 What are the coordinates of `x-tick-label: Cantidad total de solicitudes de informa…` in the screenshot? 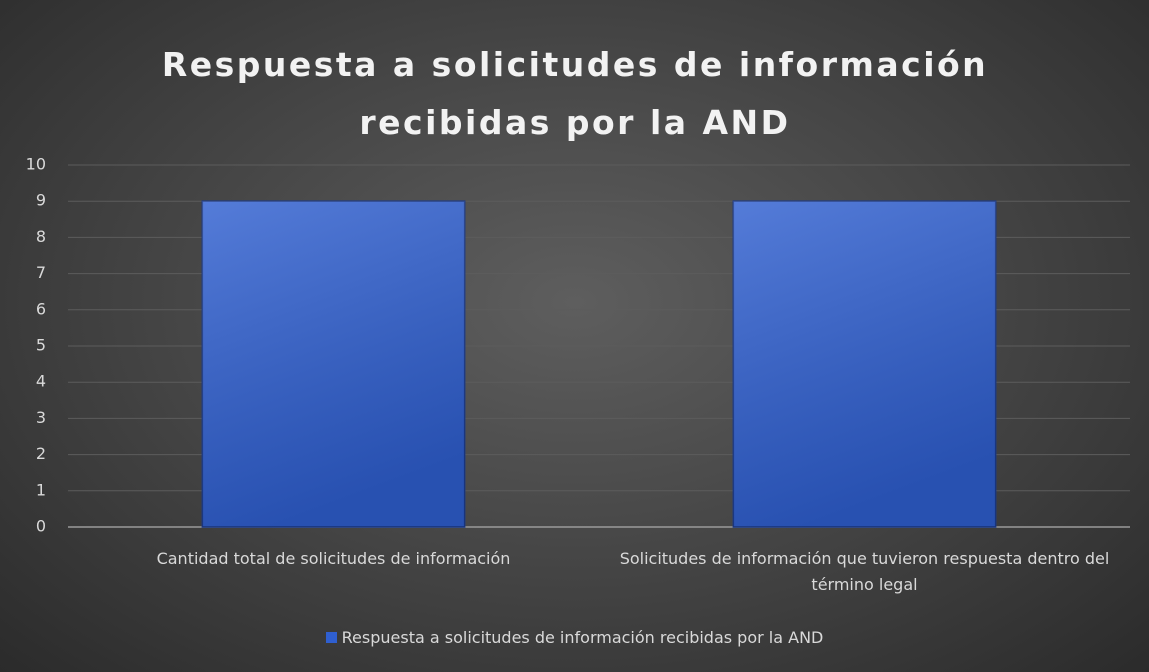 It's located at (333, 558).